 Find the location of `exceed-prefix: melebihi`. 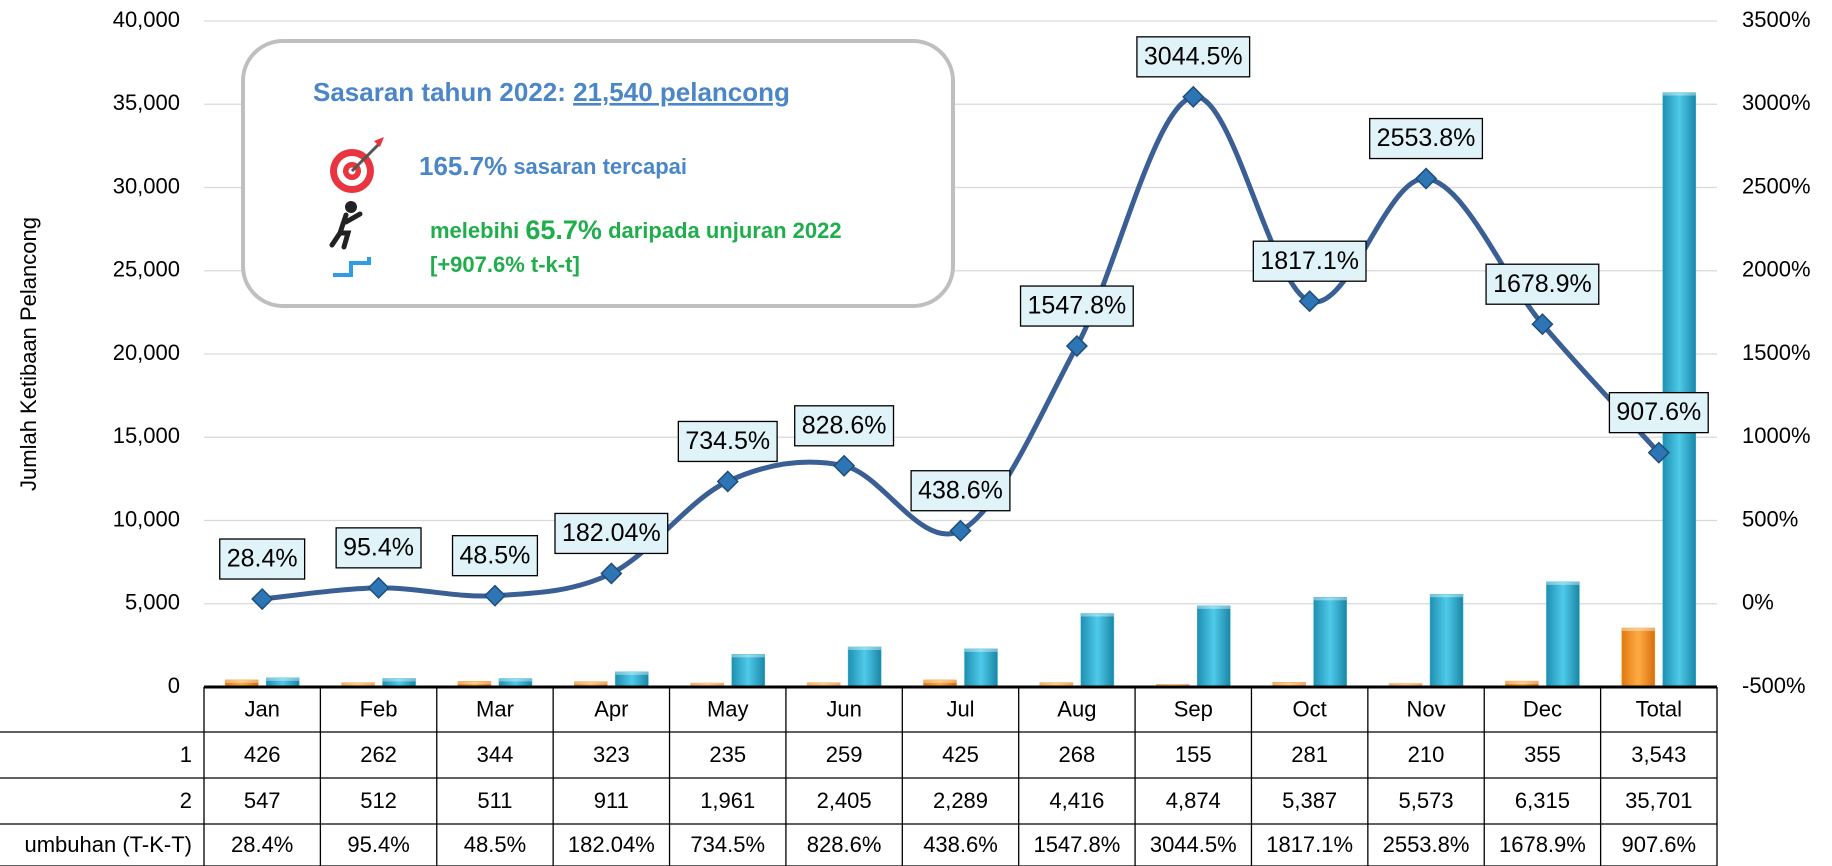

exceed-prefix: melebihi is located at coordinates (474, 230).